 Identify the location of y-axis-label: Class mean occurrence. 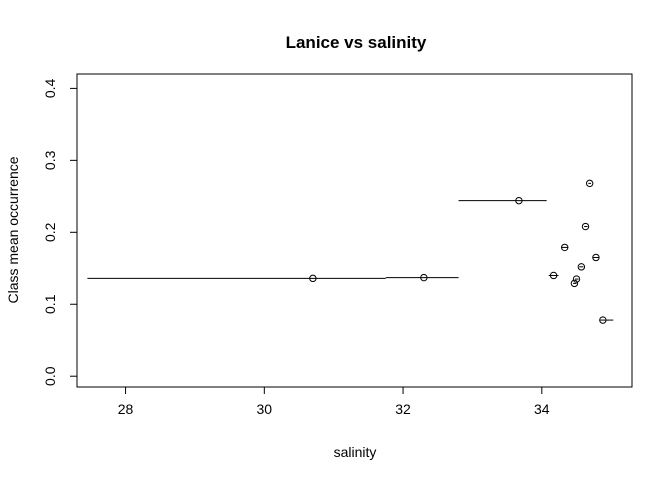
(13, 229).